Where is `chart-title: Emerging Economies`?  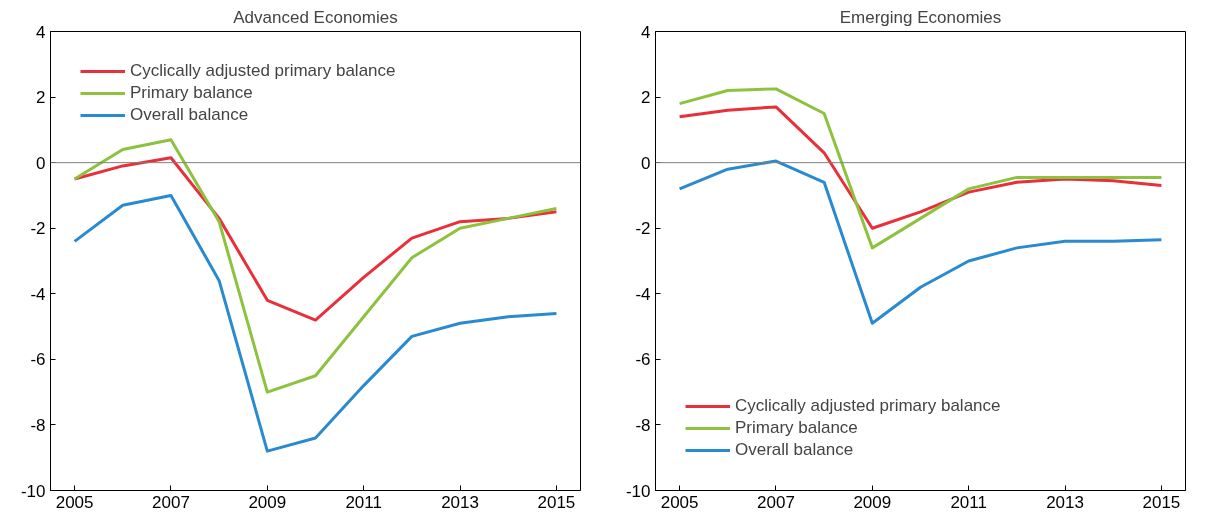 chart-title: Emerging Economies is located at coordinates (920, 17).